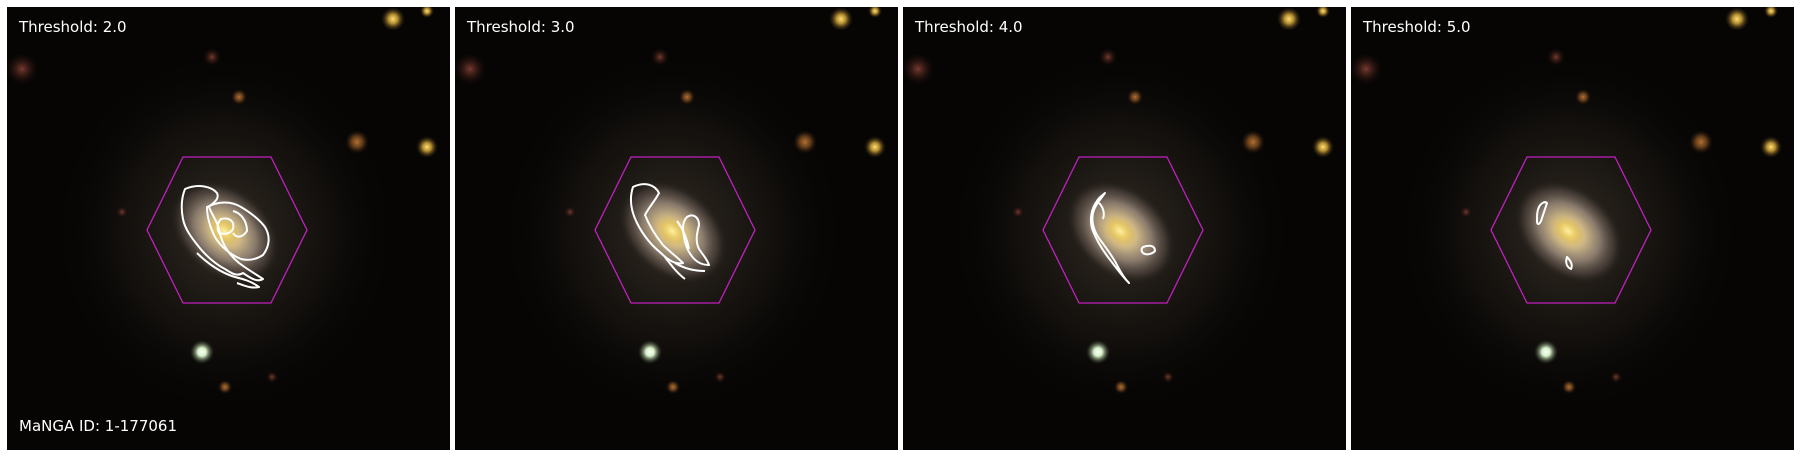 This screenshot has height=457, width=1800. Describe the element at coordinates (1417, 27) in the screenshot. I see `threshold-label: Threshold: 5.0` at that location.